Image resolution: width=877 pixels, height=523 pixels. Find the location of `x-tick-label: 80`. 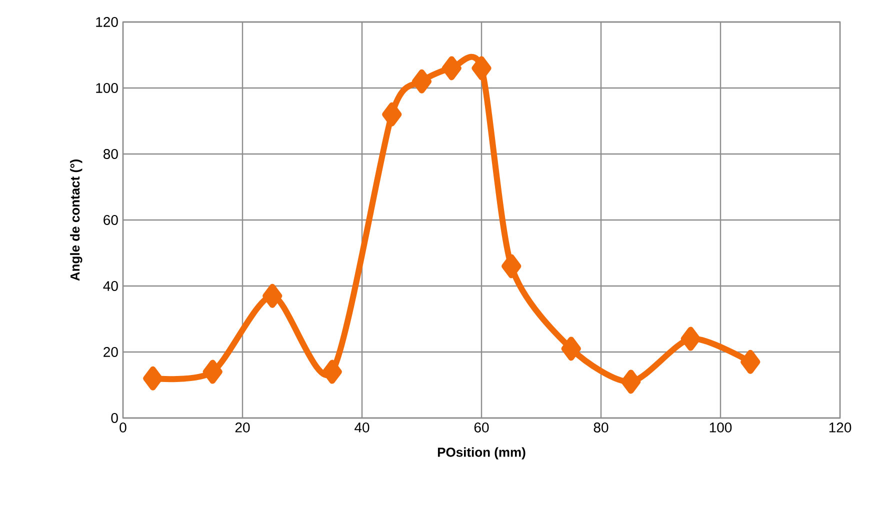

x-tick-label: 80 is located at coordinates (601, 427).